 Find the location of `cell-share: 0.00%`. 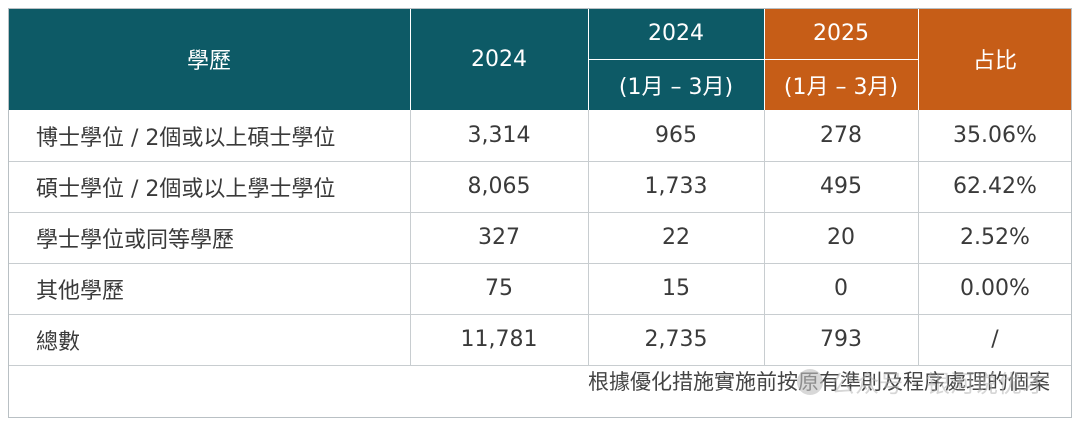

cell-share: 0.00% is located at coordinates (995, 288).